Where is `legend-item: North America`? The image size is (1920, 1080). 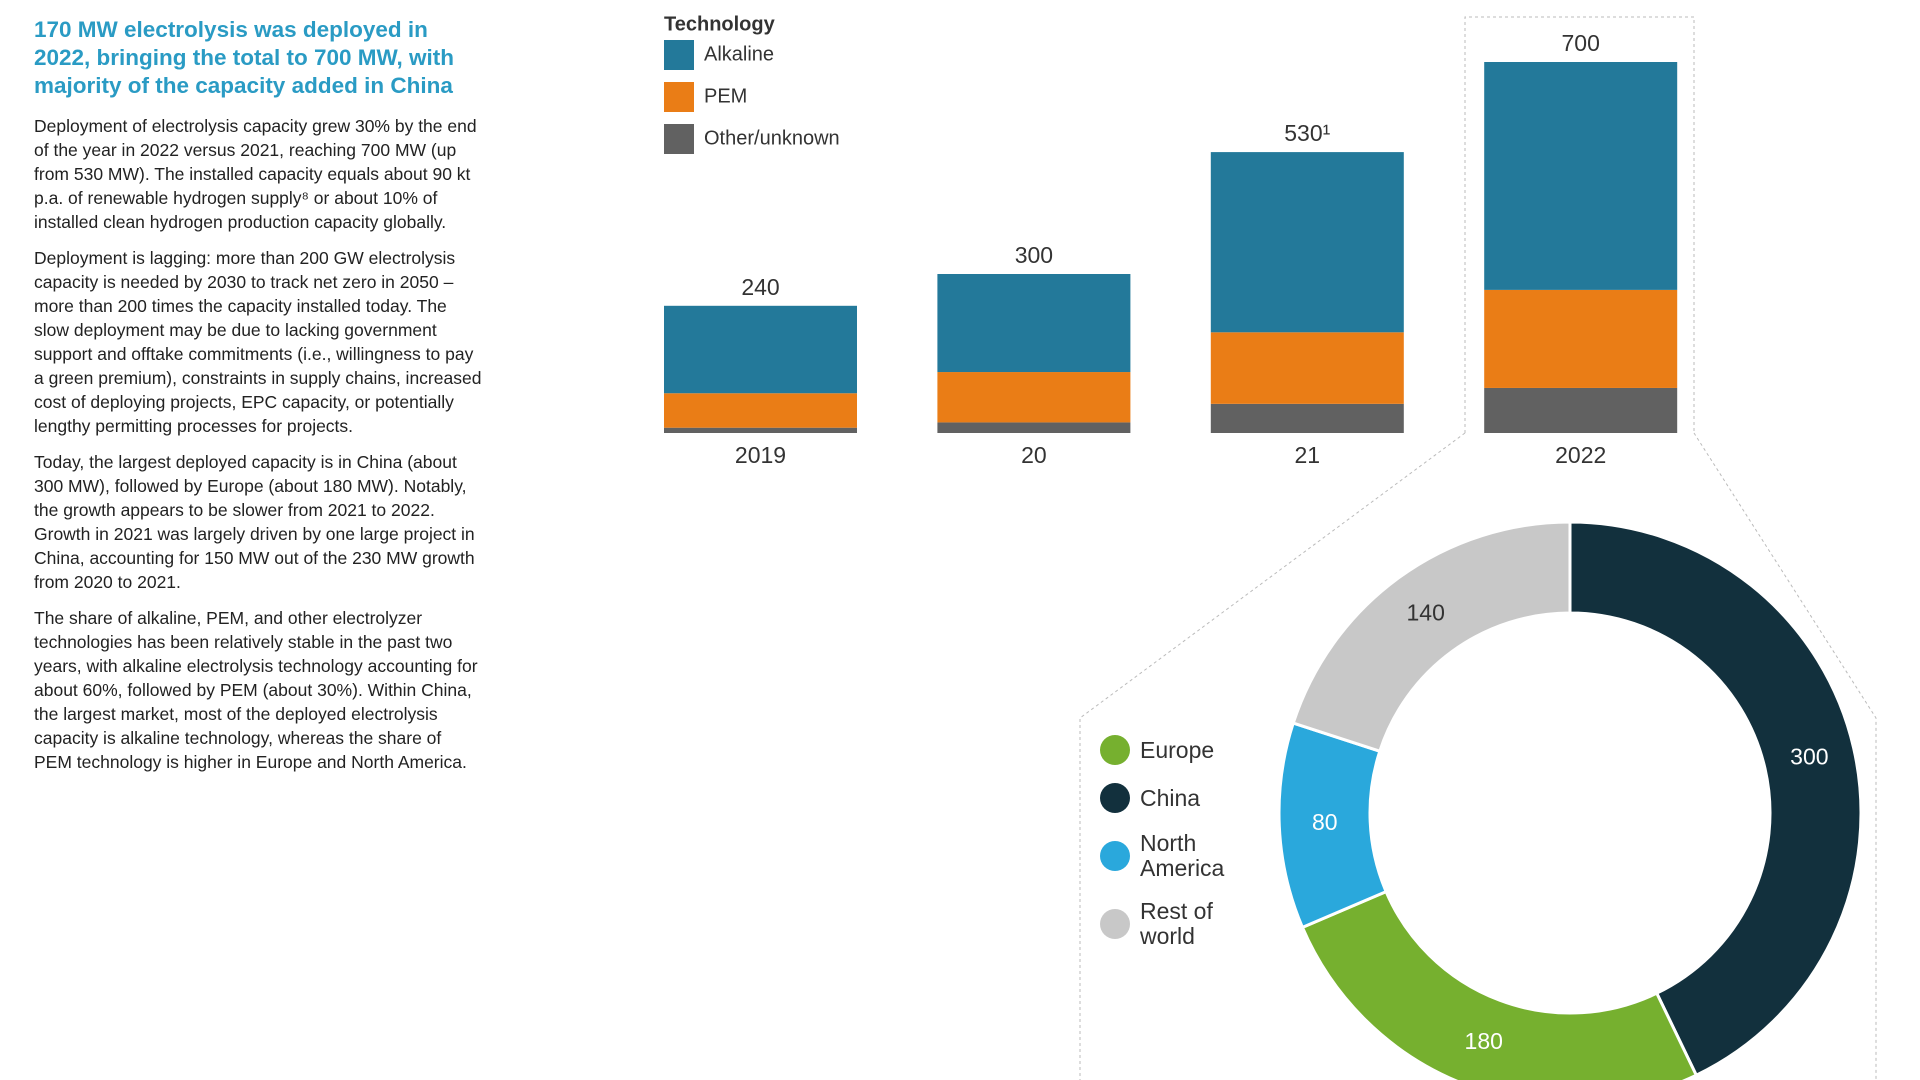
legend-item: North America is located at coordinates (1170, 856).